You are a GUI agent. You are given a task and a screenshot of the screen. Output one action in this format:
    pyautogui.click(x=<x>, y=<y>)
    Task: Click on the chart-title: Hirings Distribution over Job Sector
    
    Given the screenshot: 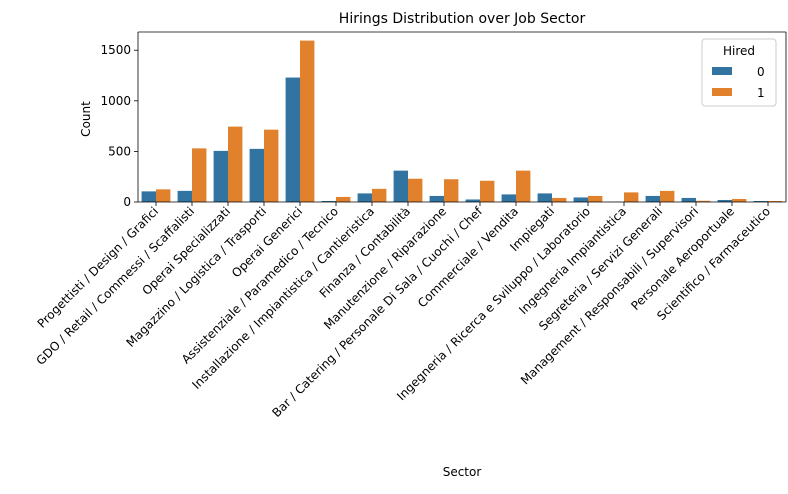 What is the action you would take?
    pyautogui.click(x=462, y=19)
    